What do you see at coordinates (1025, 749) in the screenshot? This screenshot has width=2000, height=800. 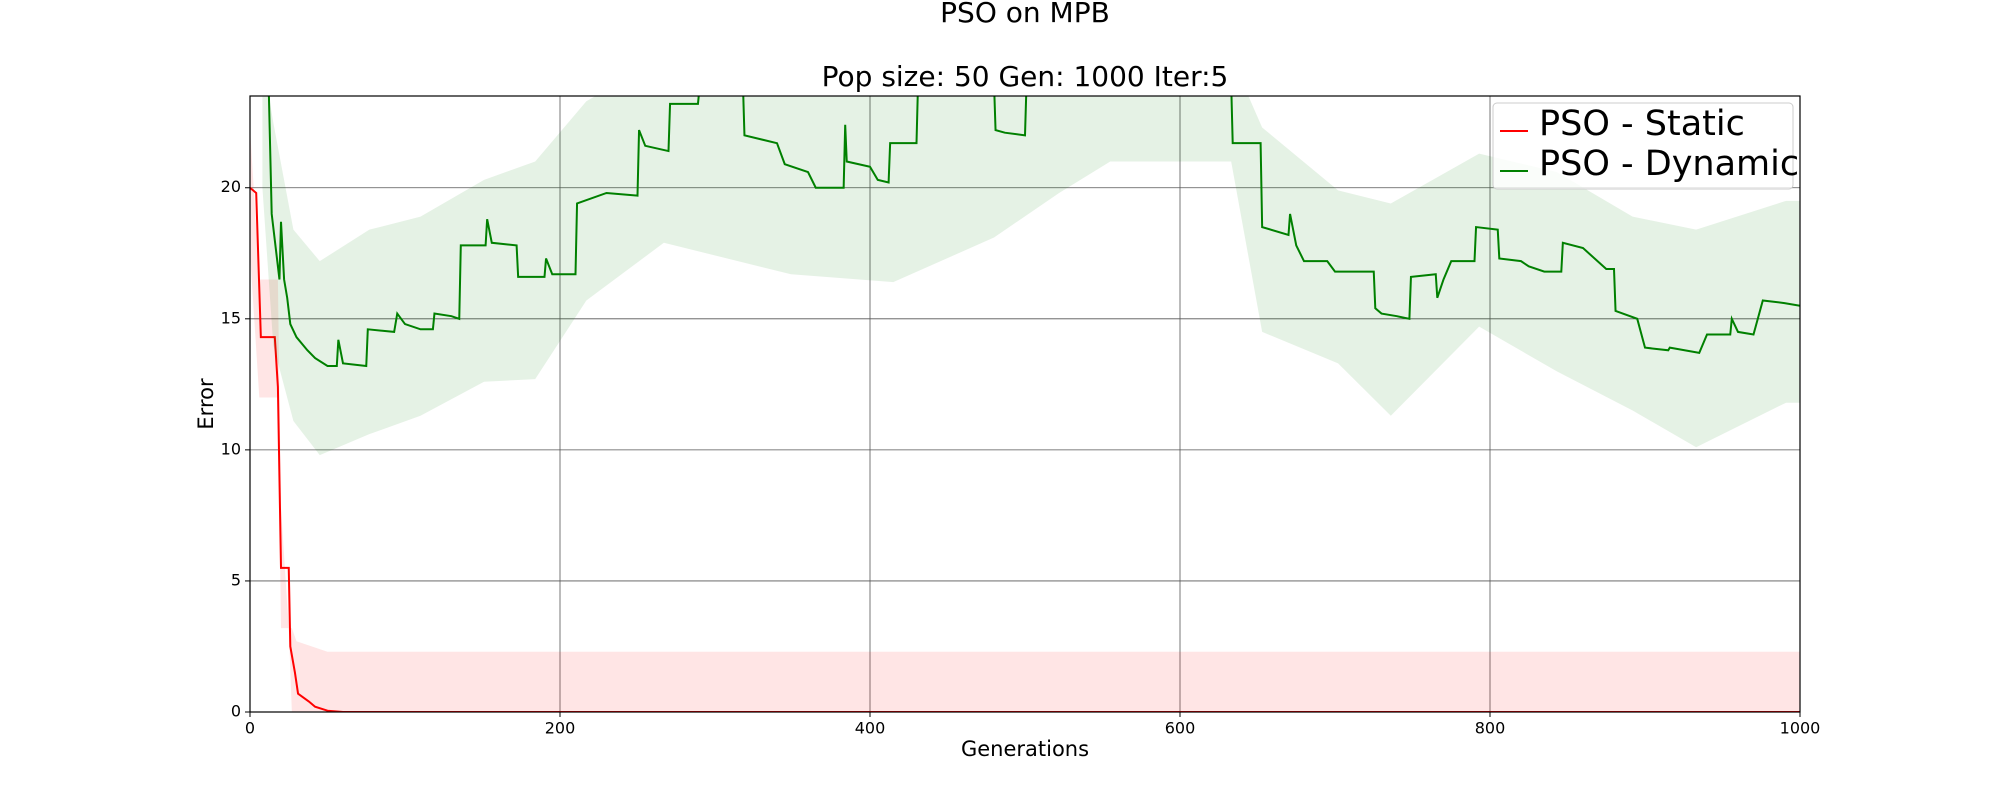 I see `x-axis-label: Generations` at bounding box center [1025, 749].